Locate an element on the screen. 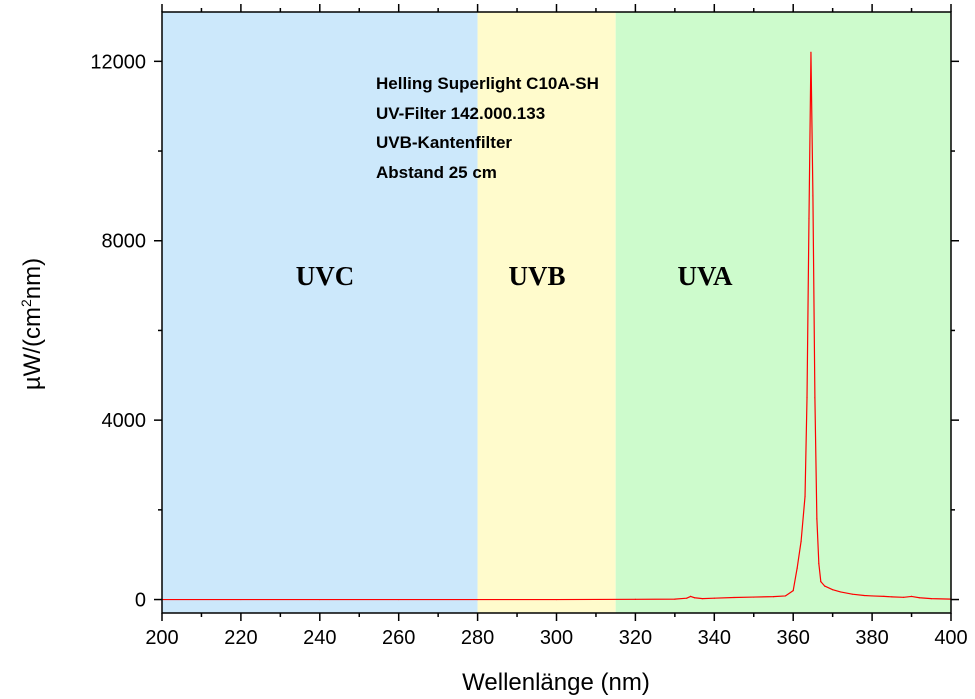  y-tick-label: 12000 is located at coordinates (118, 62).